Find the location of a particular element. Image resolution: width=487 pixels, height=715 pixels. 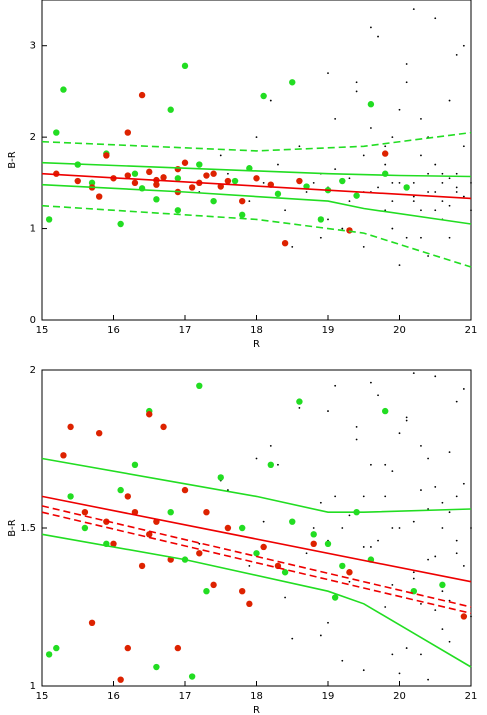

x-tick-label: 20 is located at coordinates (399, 696).